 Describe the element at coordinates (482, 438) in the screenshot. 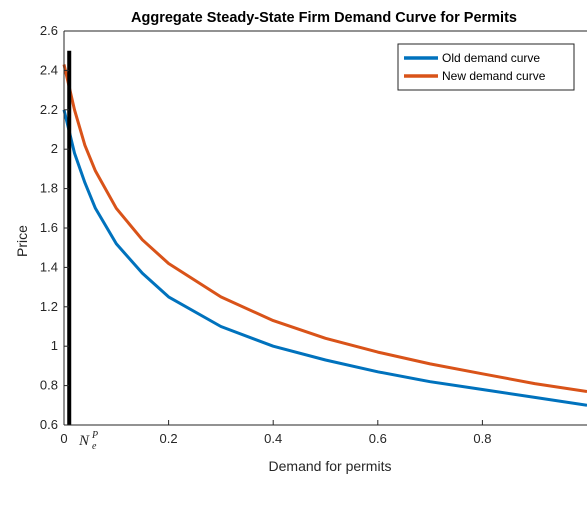

I see `x-tick-label: 0.8` at that location.